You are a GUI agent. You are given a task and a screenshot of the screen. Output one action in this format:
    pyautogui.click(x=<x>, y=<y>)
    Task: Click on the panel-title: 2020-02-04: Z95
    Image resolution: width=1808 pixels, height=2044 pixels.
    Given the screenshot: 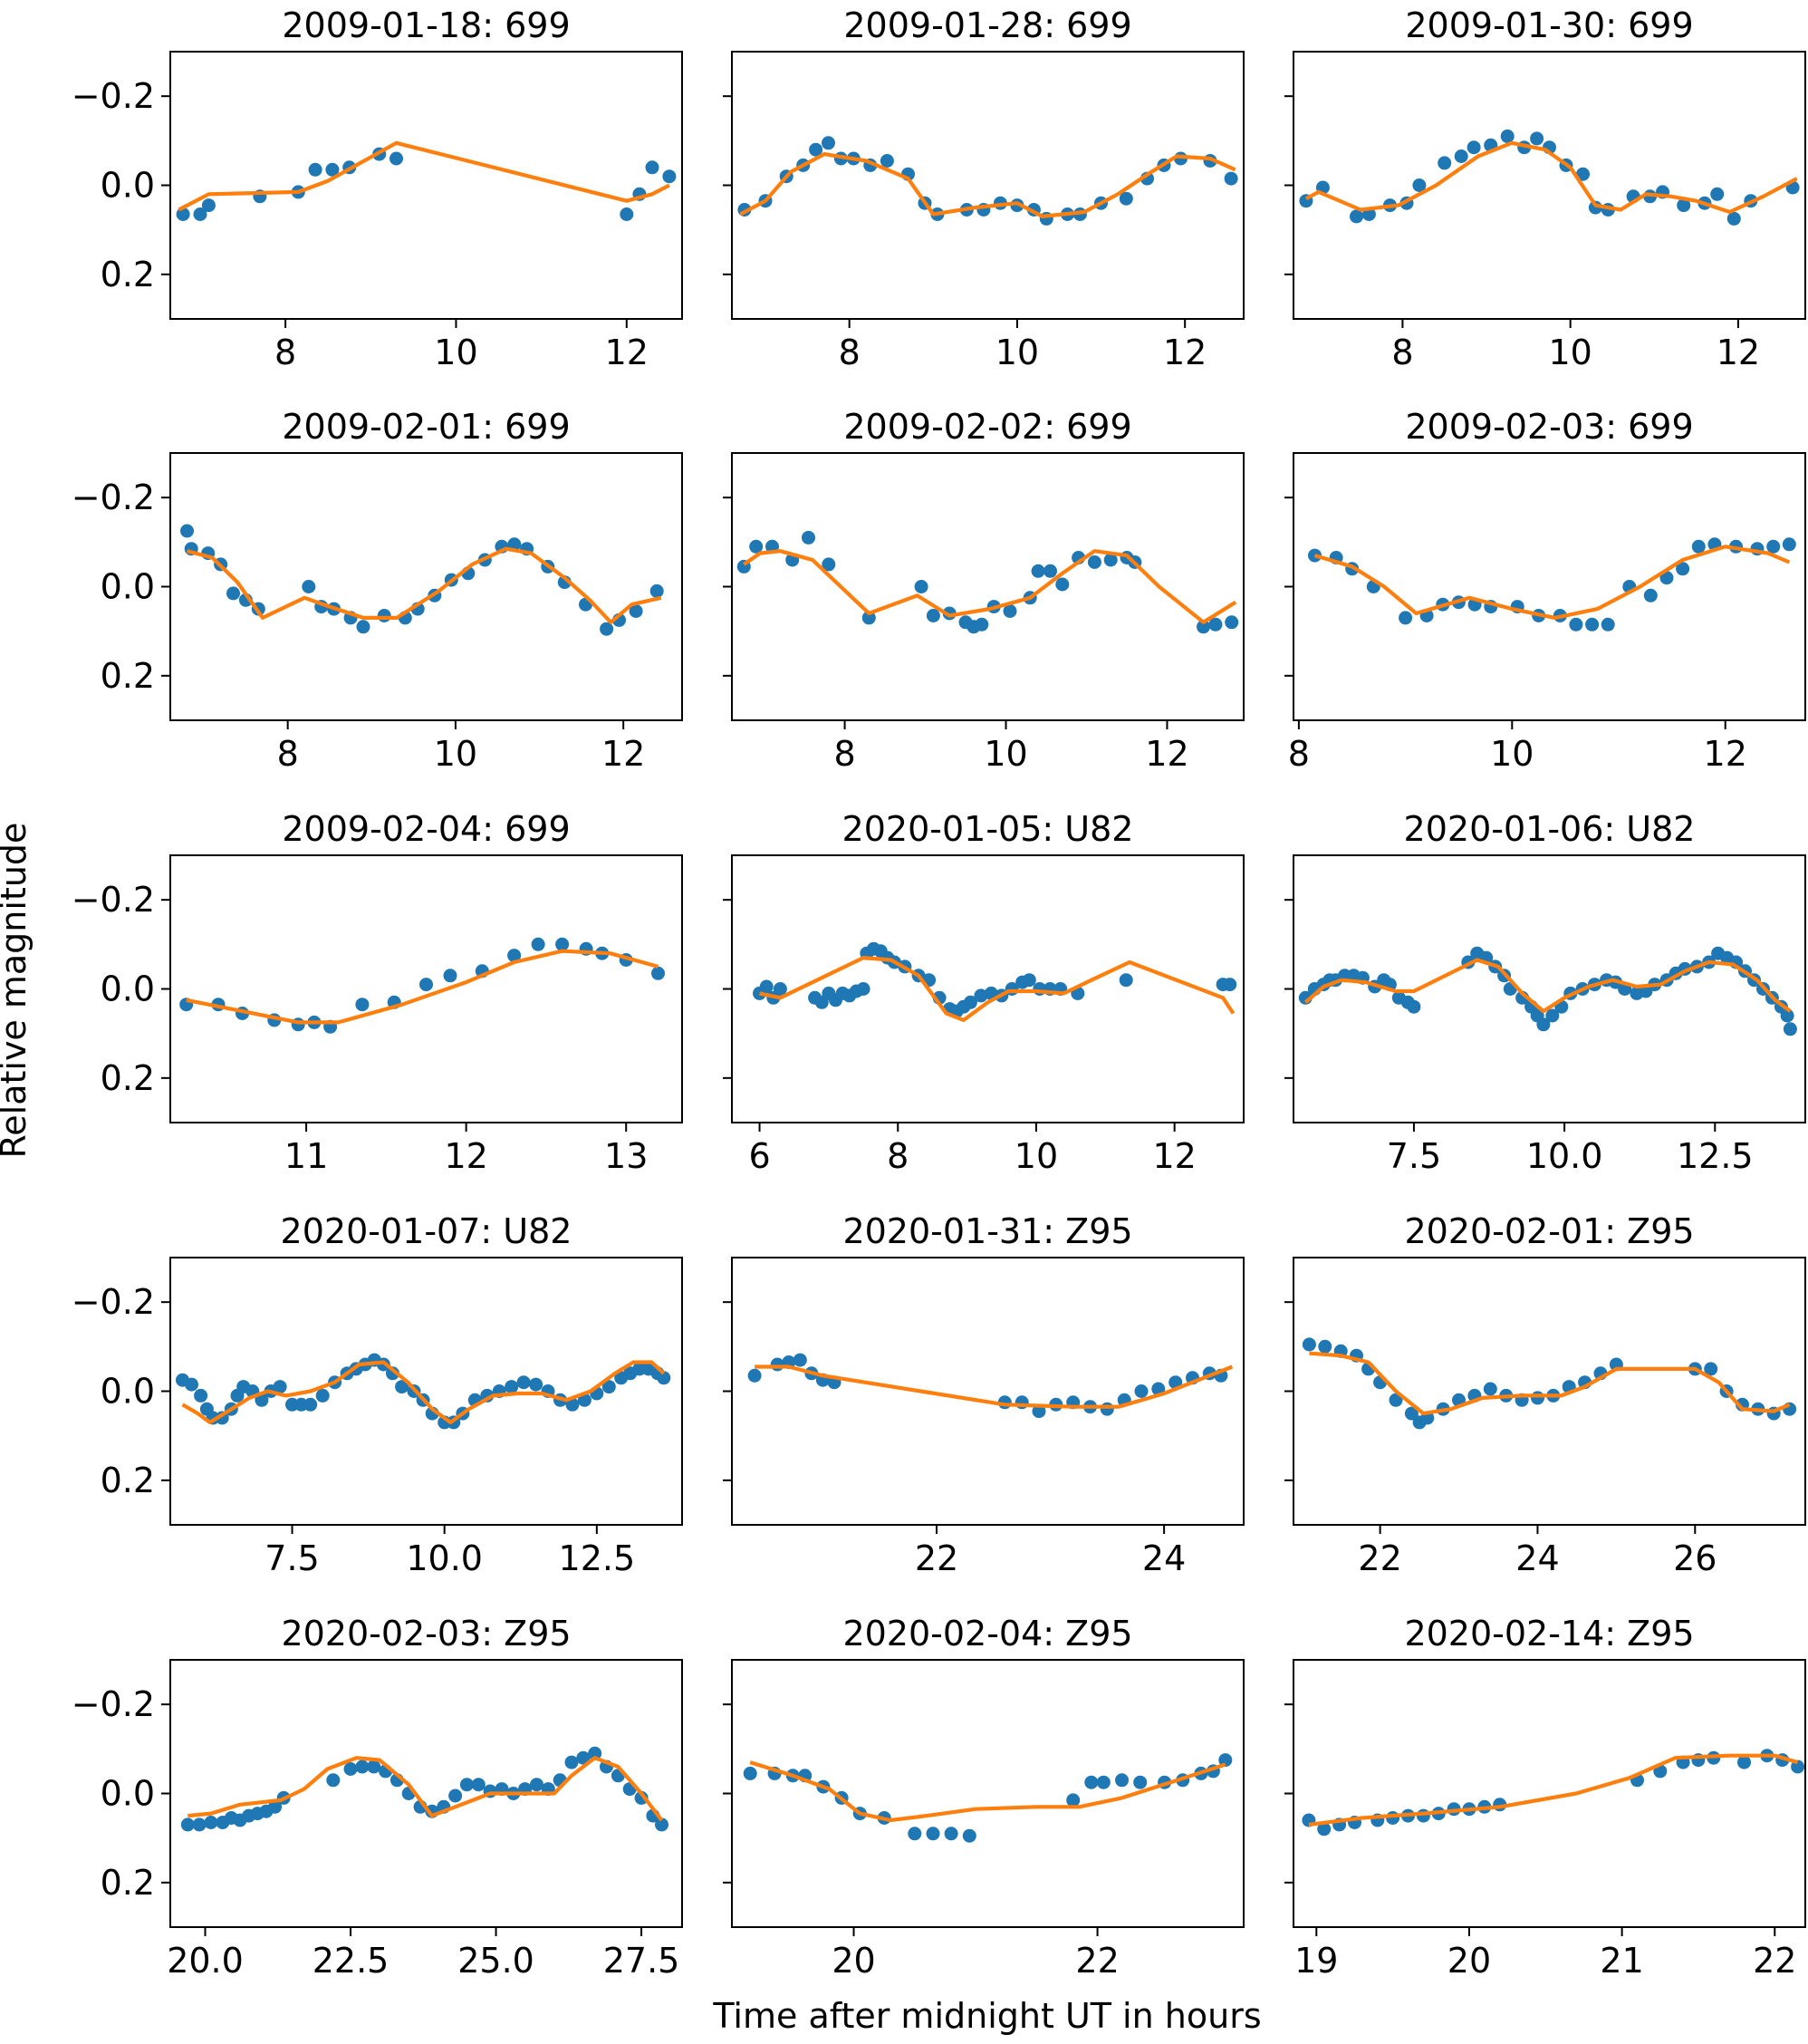 What is the action you would take?
    pyautogui.click(x=987, y=1634)
    